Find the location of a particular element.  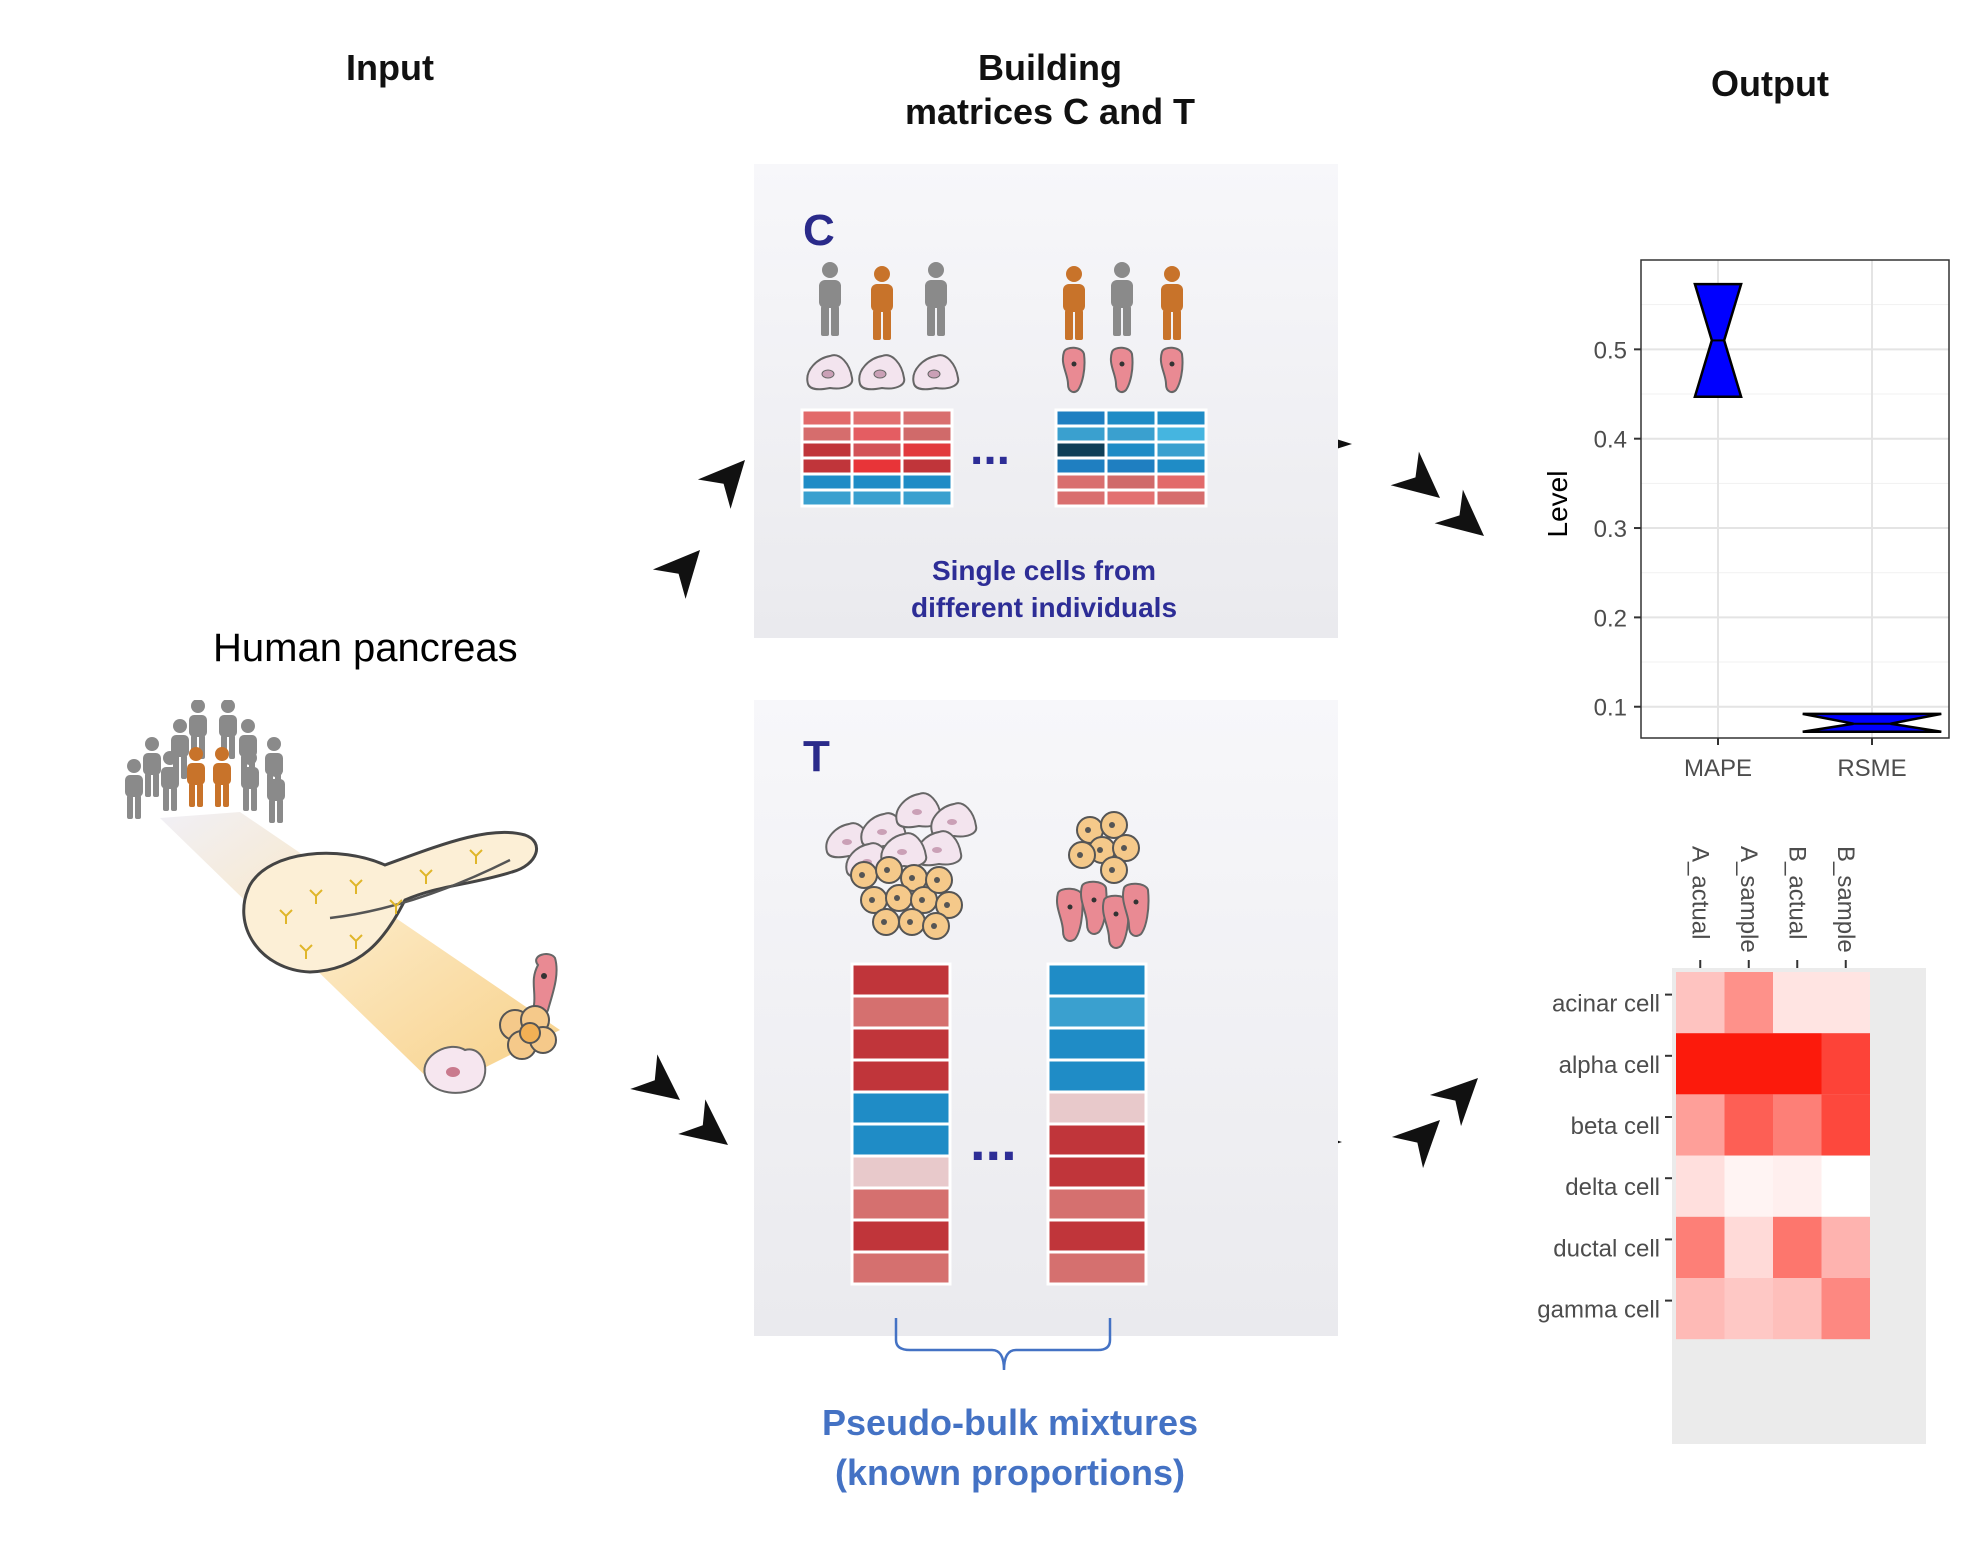

heatmap-row-label: beta cell is located at coordinates (1615, 1126).